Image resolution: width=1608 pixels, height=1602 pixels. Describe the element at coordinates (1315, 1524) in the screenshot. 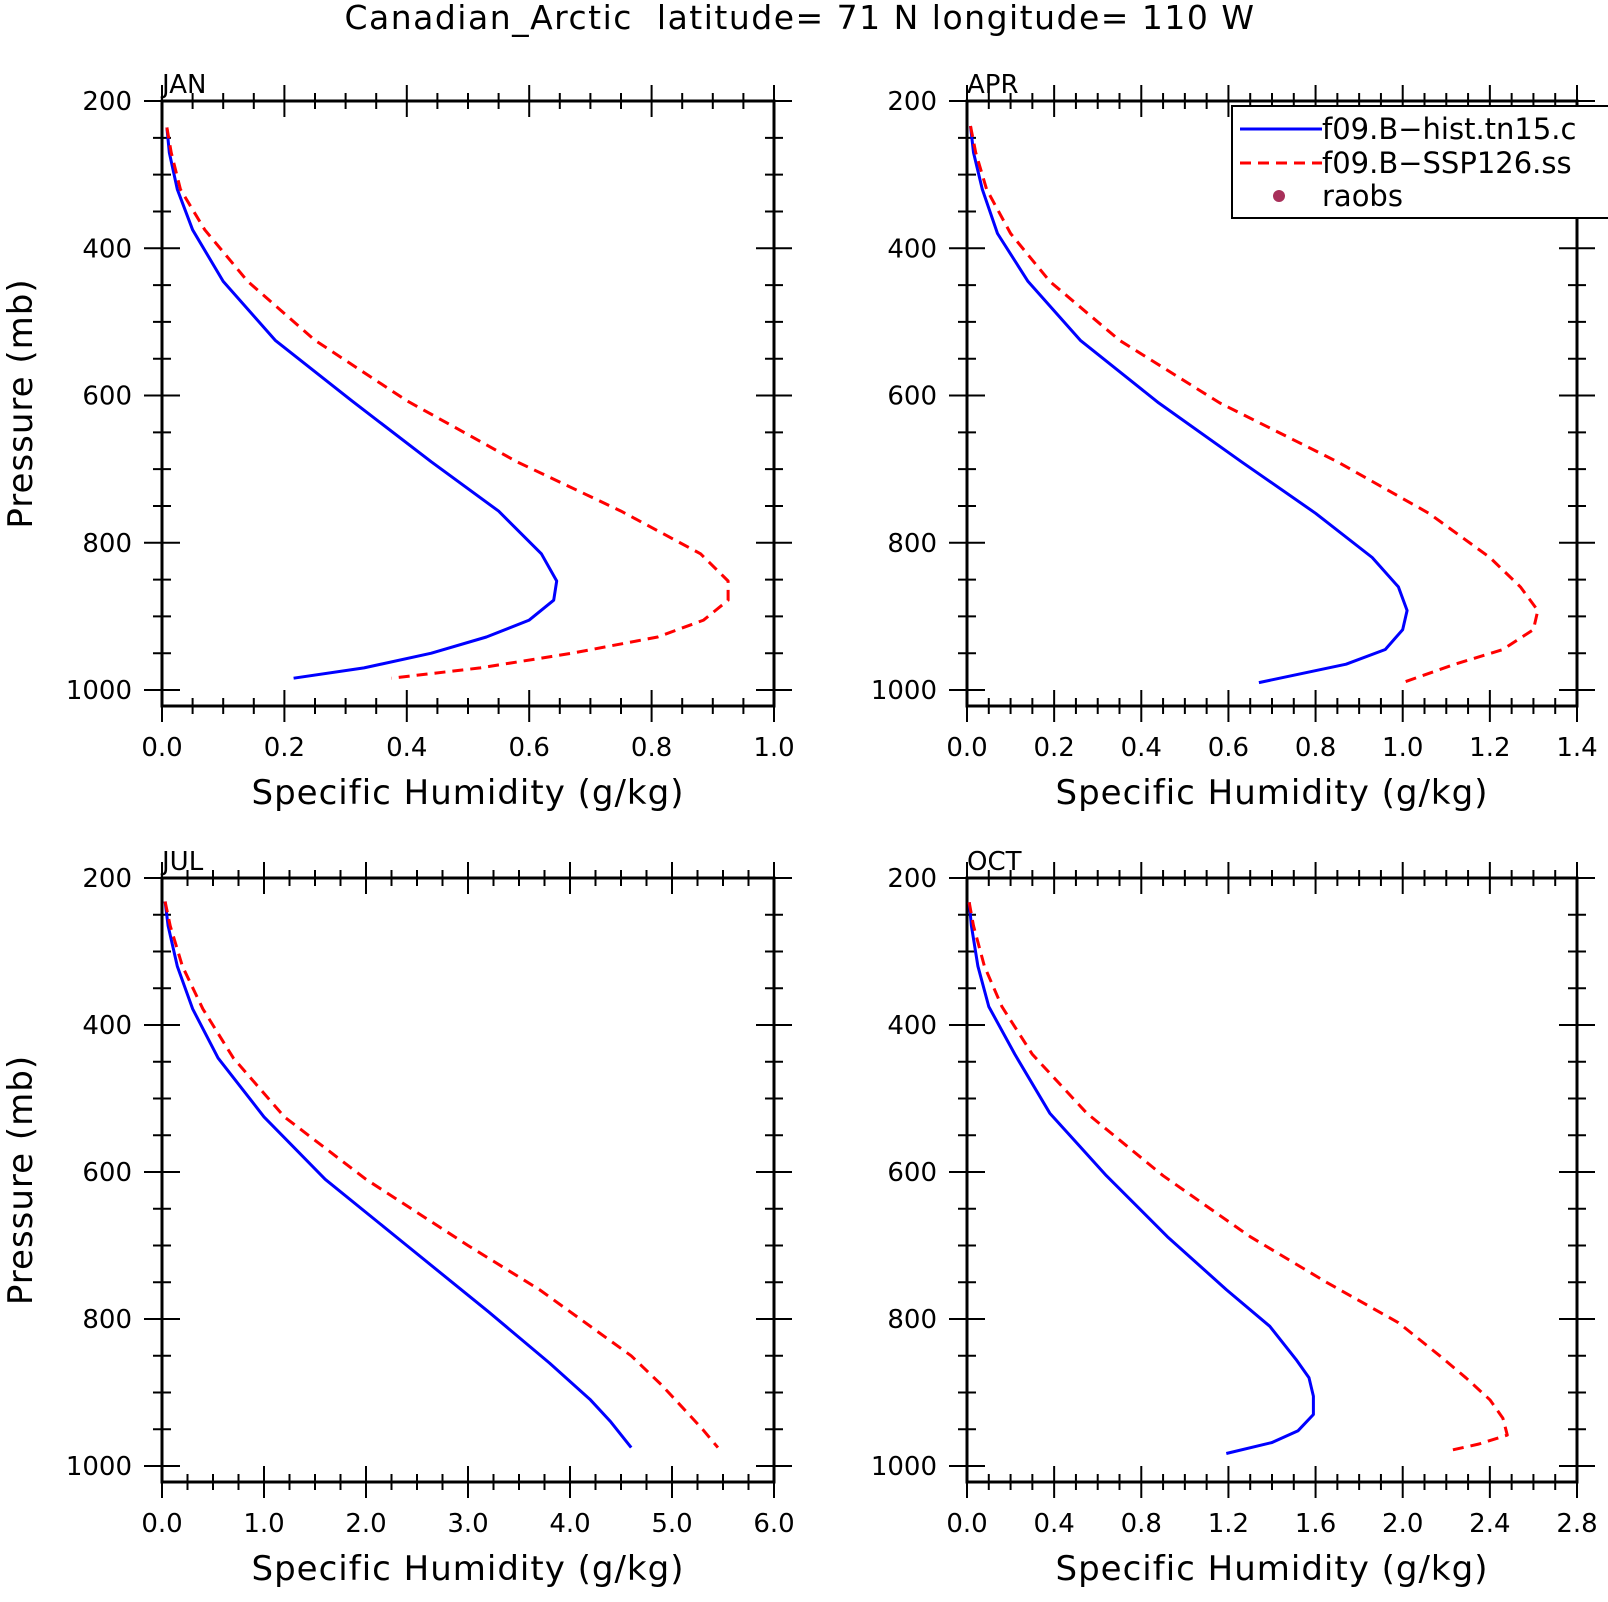

I see `x-tick-label: 1.6` at that location.